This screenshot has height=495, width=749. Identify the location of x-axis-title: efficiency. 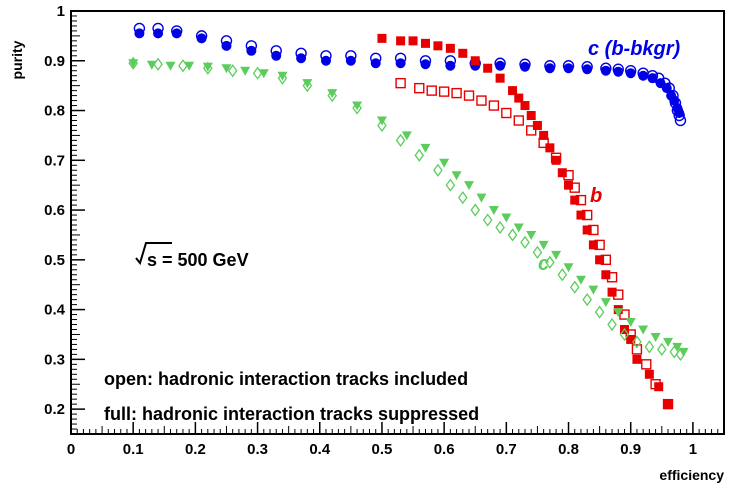
(691, 475).